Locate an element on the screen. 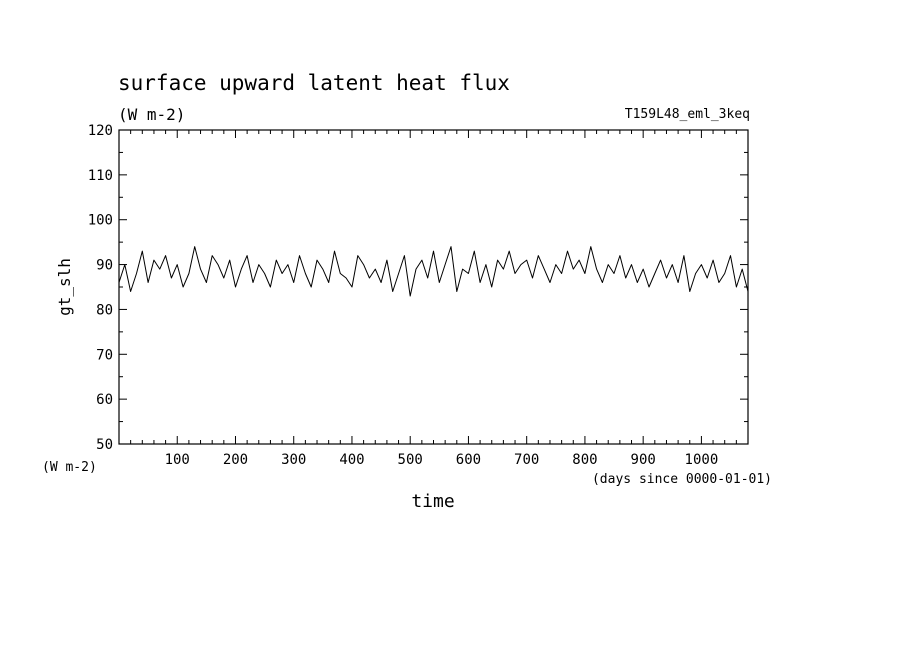  x-tick-label: 1000 is located at coordinates (702, 460).